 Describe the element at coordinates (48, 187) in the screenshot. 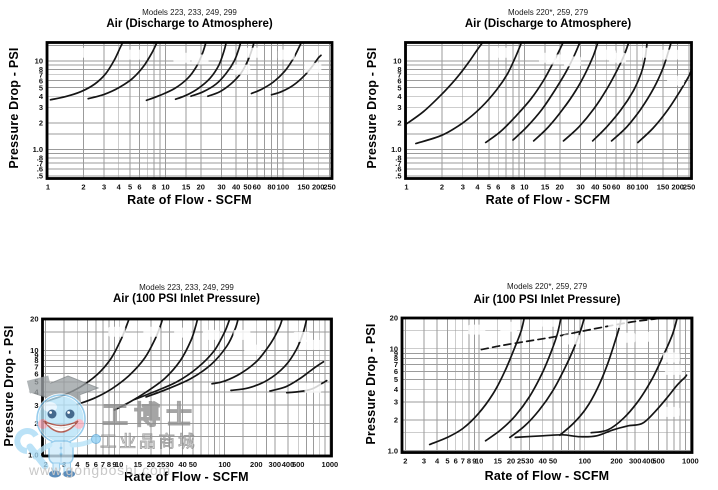

I see `x-tick-label: 1` at that location.